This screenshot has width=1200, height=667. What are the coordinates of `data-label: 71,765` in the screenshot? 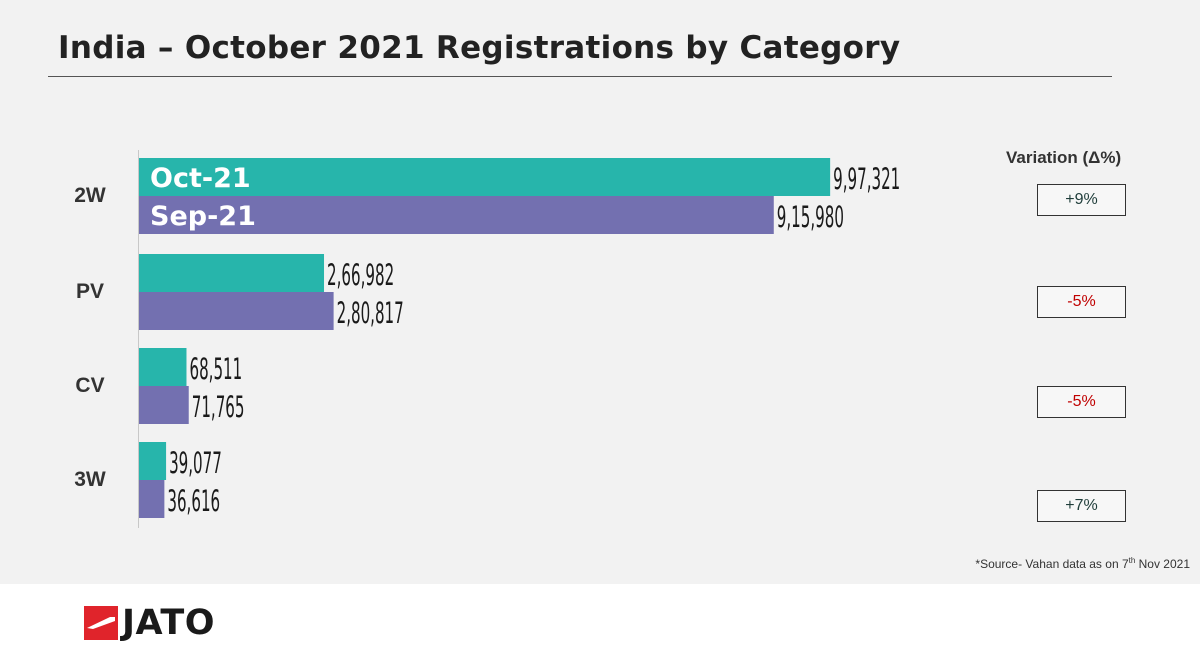 It's located at (218, 408).